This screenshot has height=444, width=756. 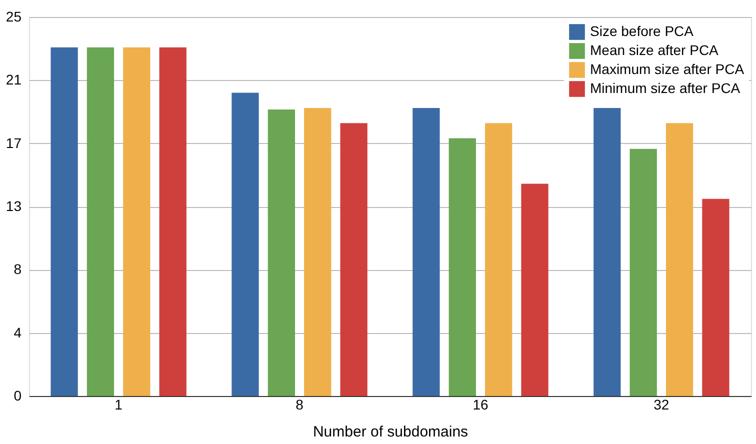 I want to click on y-tick-label: 13, so click(x=14, y=206).